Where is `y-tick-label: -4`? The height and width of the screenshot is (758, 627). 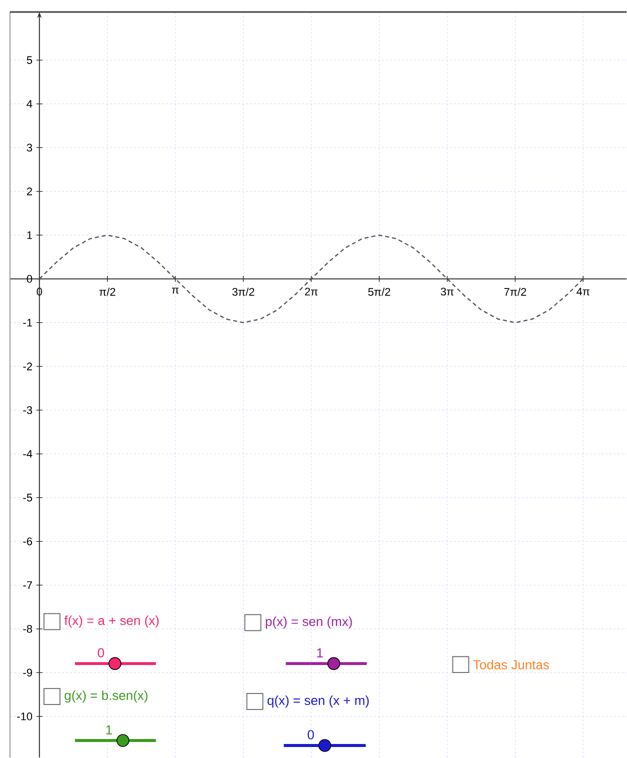 y-tick-label: -4 is located at coordinates (27, 454).